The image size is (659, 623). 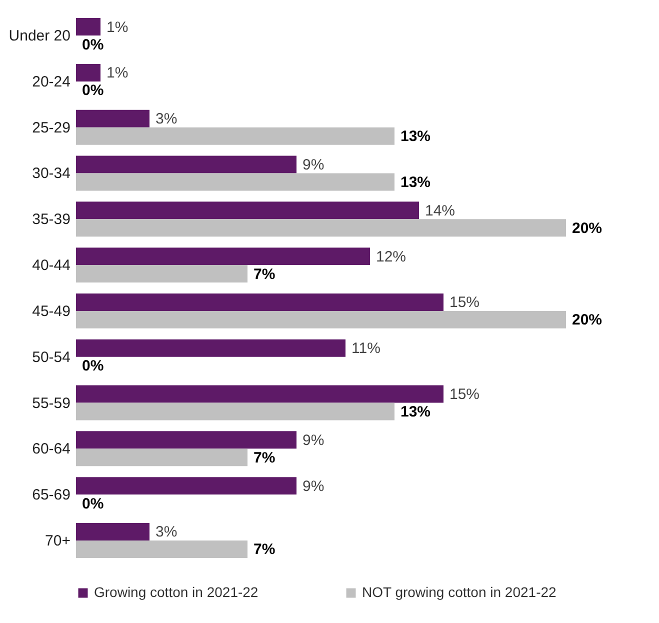 What do you see at coordinates (58, 541) in the screenshot?
I see `y-tick-label: 70+` at bounding box center [58, 541].